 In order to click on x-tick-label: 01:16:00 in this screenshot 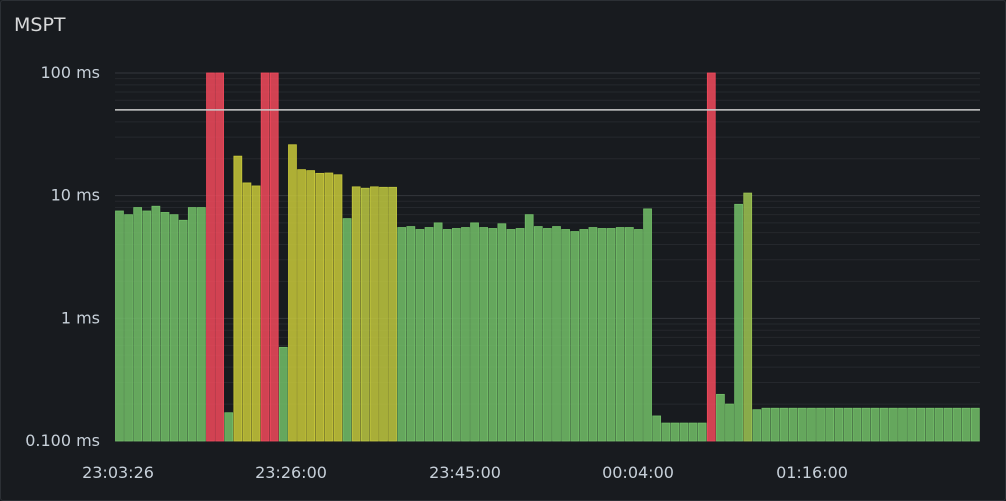, I will do `click(812, 472)`.